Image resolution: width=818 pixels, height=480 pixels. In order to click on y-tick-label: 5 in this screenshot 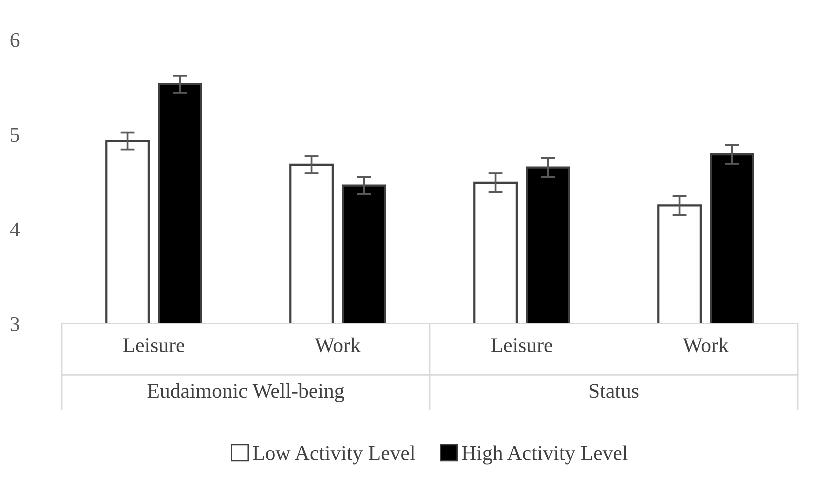, I will do `click(15, 135)`.